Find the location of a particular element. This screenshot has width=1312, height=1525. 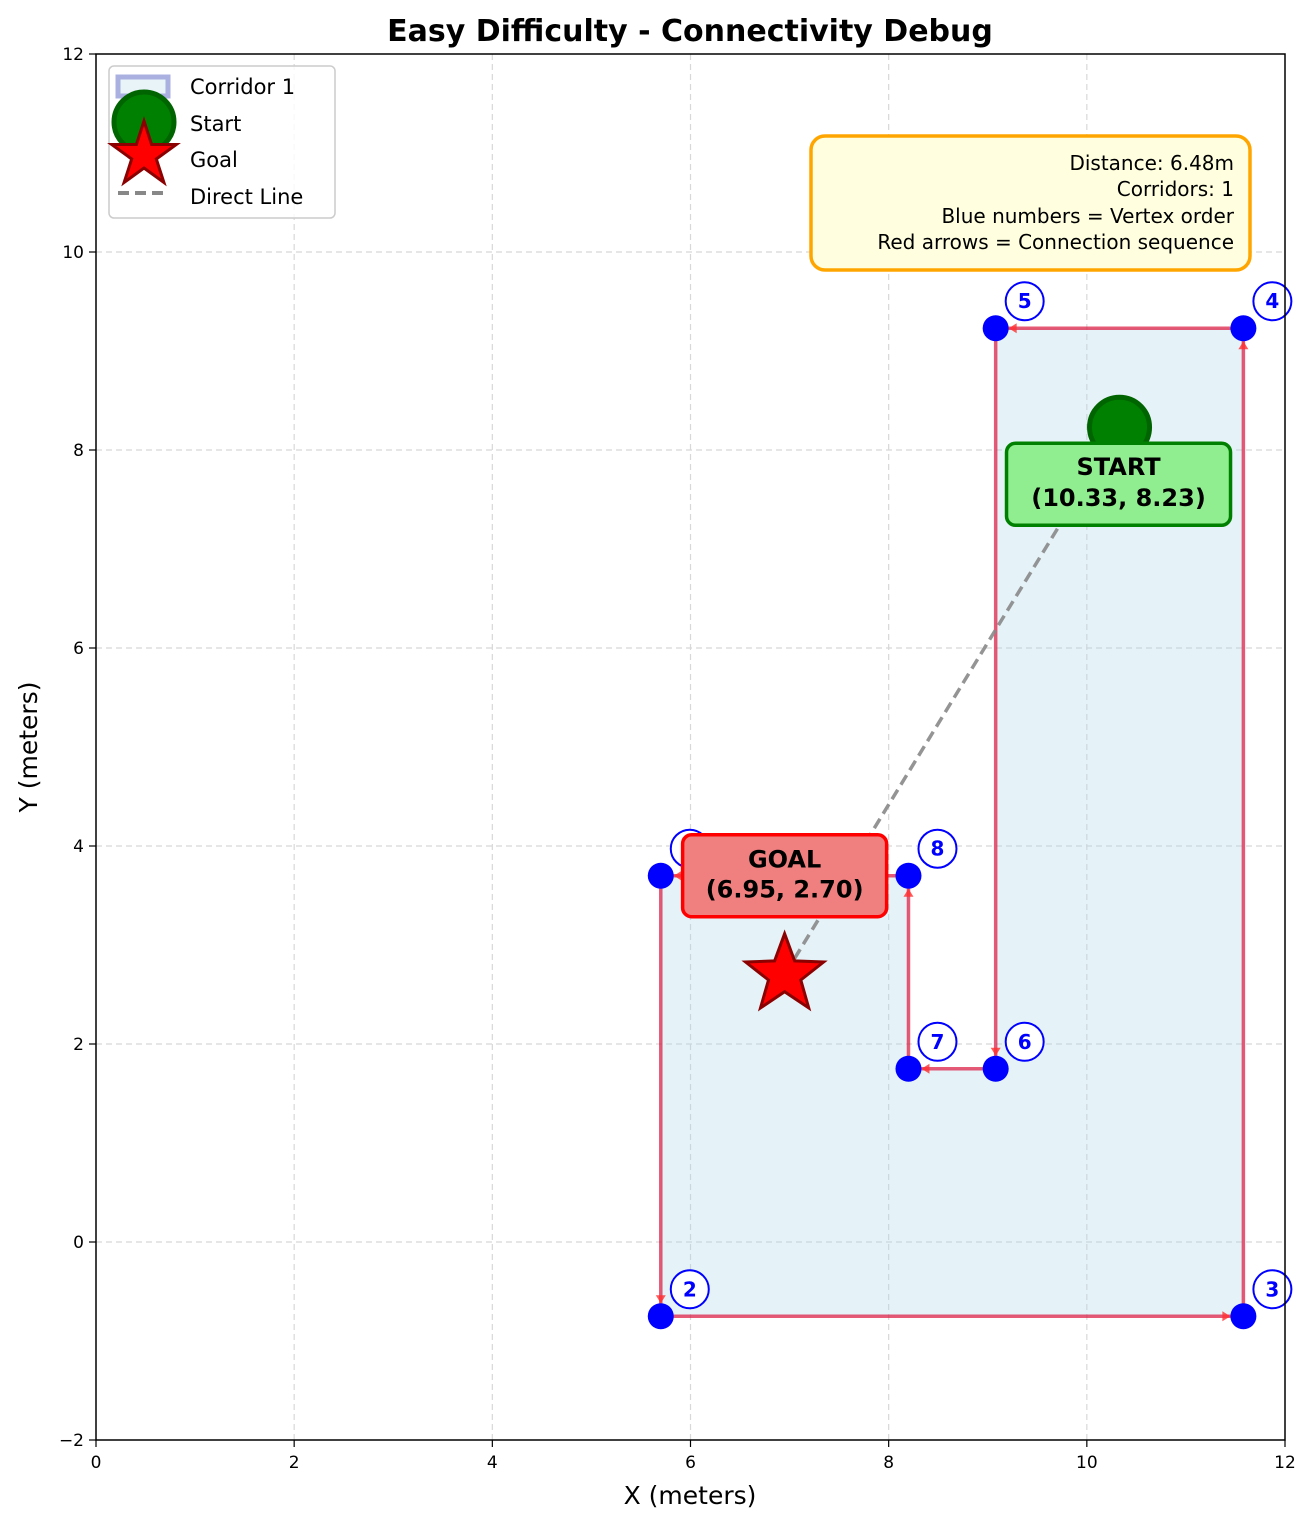

vertex-number-label: 8 is located at coordinates (938, 849).